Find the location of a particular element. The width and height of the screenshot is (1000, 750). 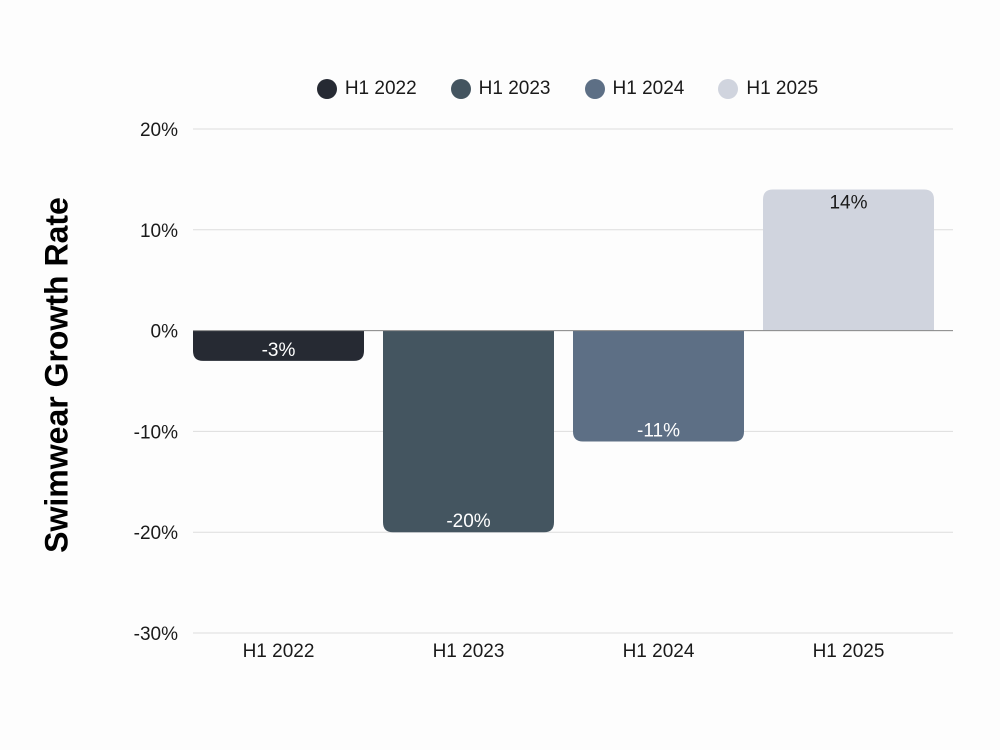

x-tick-label: H1 2023 is located at coordinates (469, 651).